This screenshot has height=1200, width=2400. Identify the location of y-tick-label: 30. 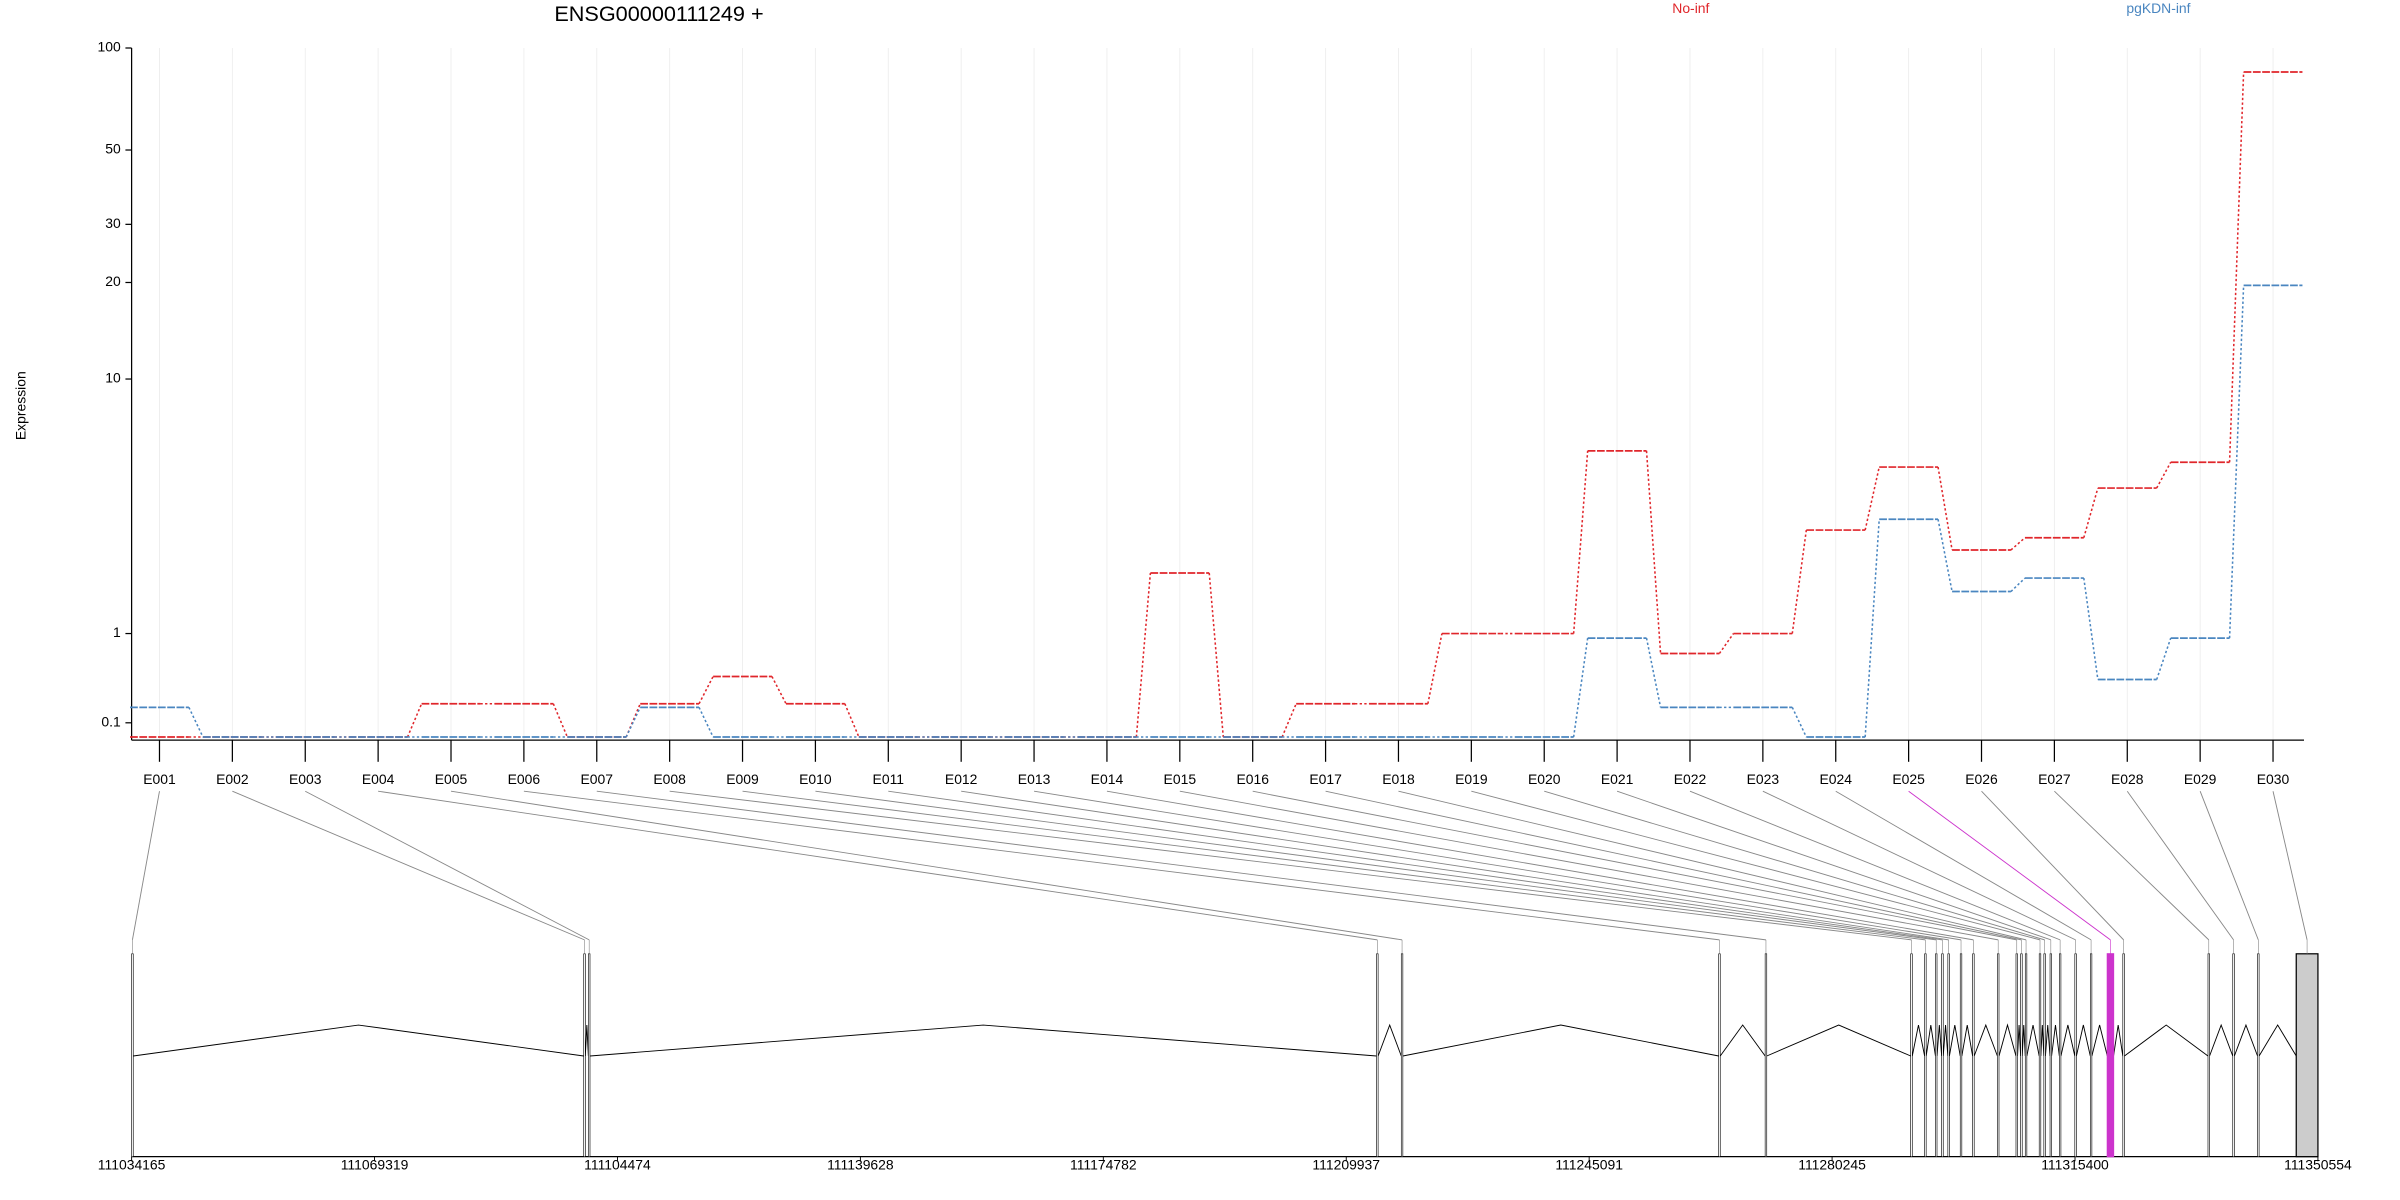
(113, 223).